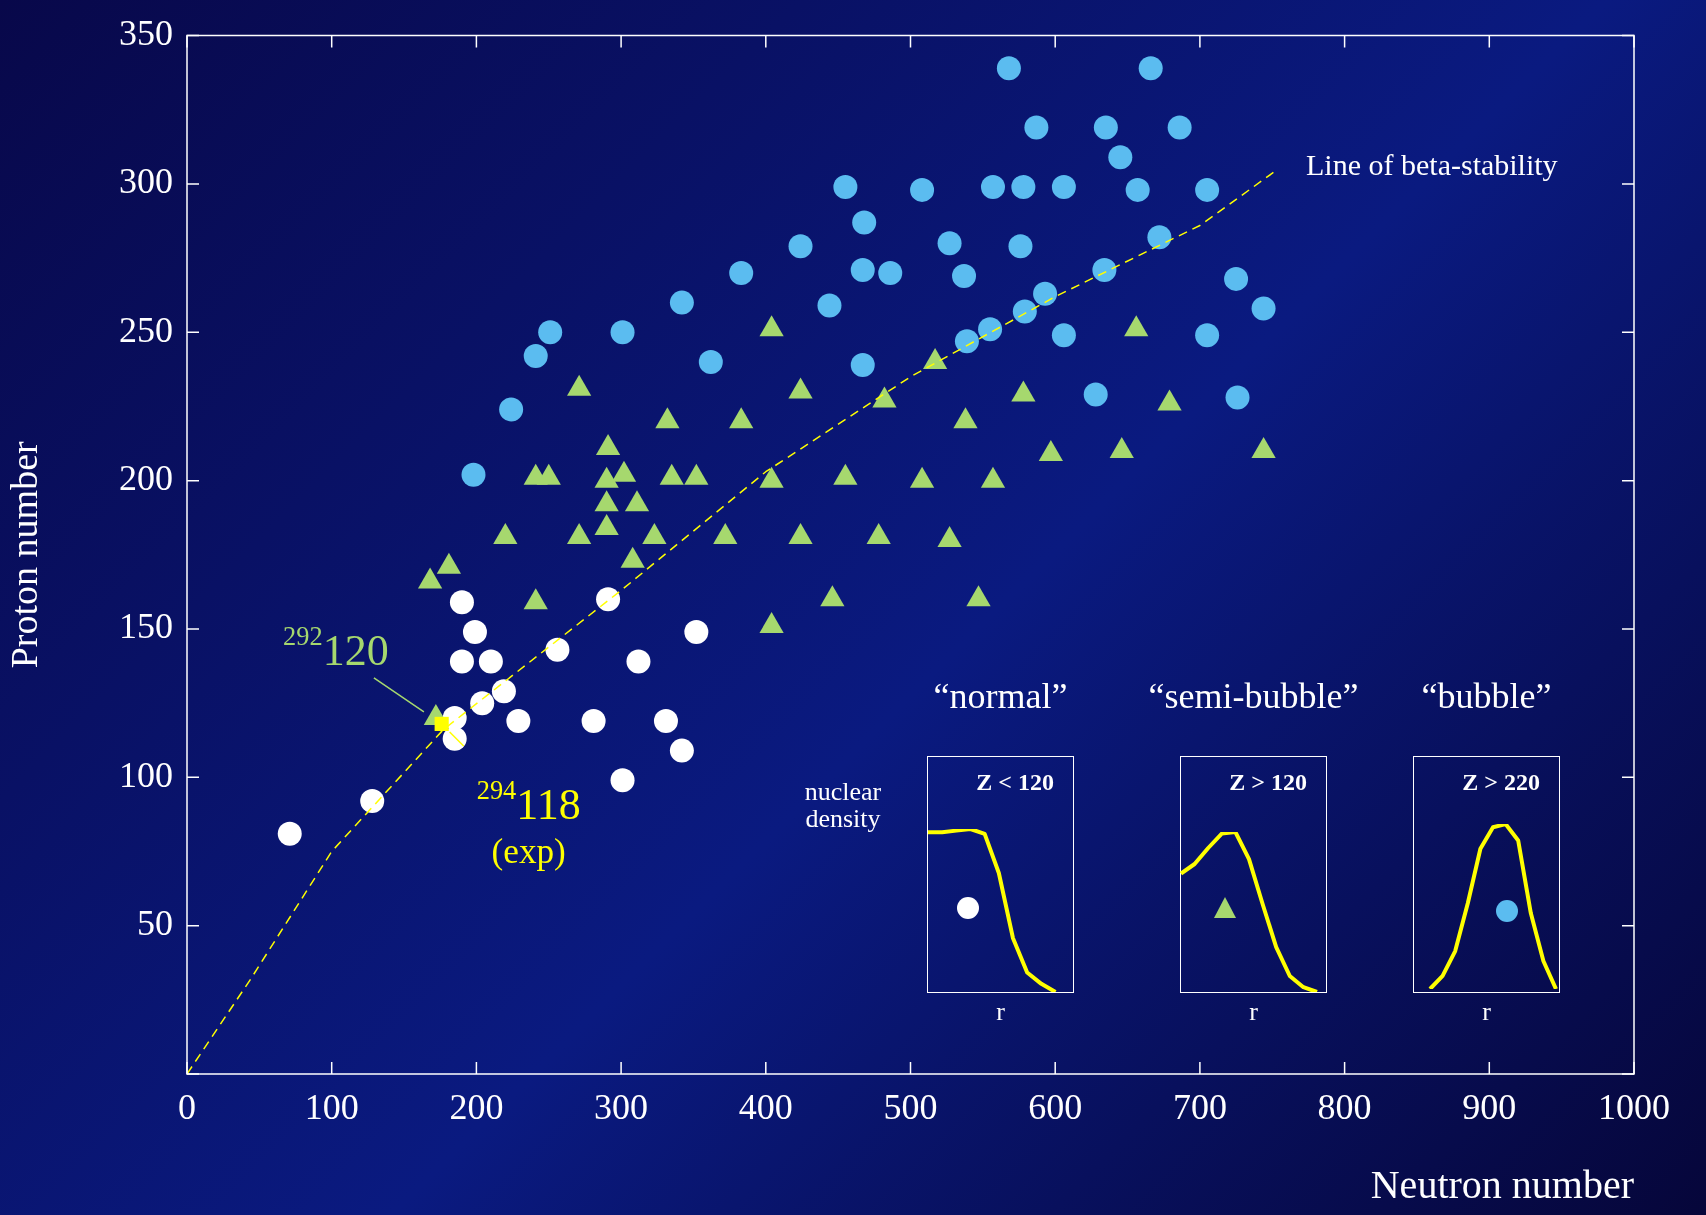 The image size is (1706, 1215). I want to click on annotation: Z > 120, so click(1268, 782).